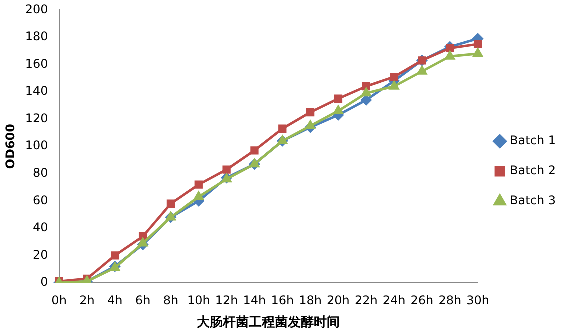  Describe the element at coordinates (40, 173) in the screenshot. I see `y-tick-label: 80` at that location.